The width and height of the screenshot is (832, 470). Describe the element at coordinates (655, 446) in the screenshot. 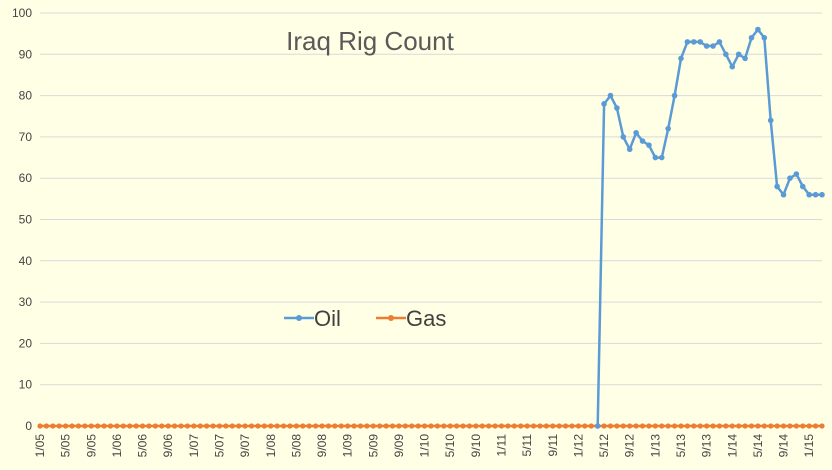

I see `x-tick-label: 1/13` at that location.